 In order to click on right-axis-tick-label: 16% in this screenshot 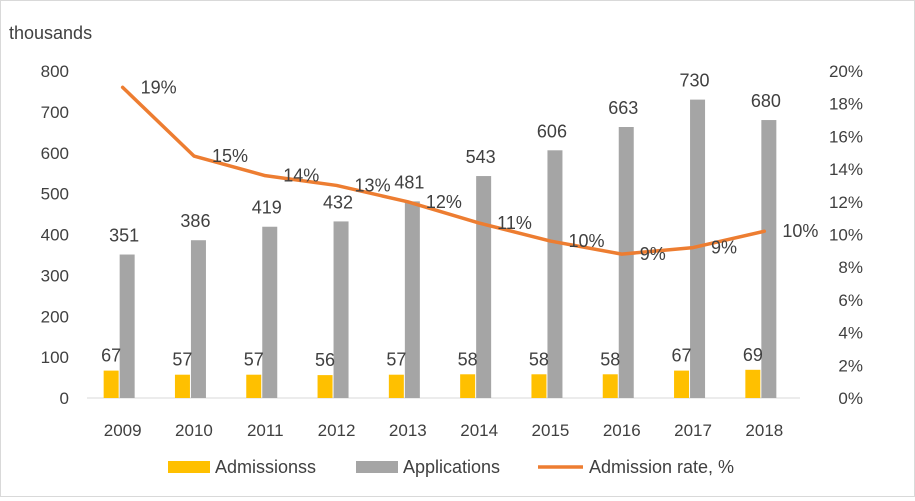, I will do `click(846, 136)`.